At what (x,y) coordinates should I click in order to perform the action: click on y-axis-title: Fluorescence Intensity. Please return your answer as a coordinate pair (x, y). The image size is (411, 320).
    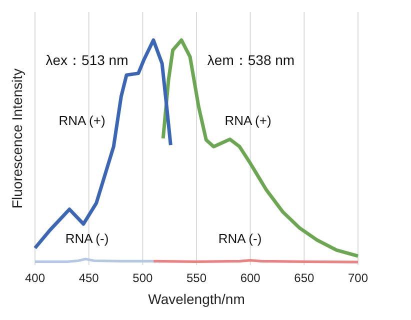
    Looking at the image, I should click on (17, 138).